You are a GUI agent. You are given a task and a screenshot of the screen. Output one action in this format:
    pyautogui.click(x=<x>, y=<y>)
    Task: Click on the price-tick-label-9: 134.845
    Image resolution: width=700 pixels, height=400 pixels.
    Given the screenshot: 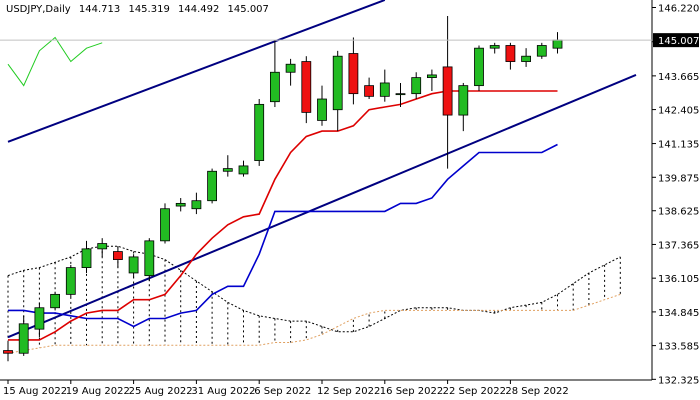 What is the action you would take?
    pyautogui.click(x=678, y=313)
    